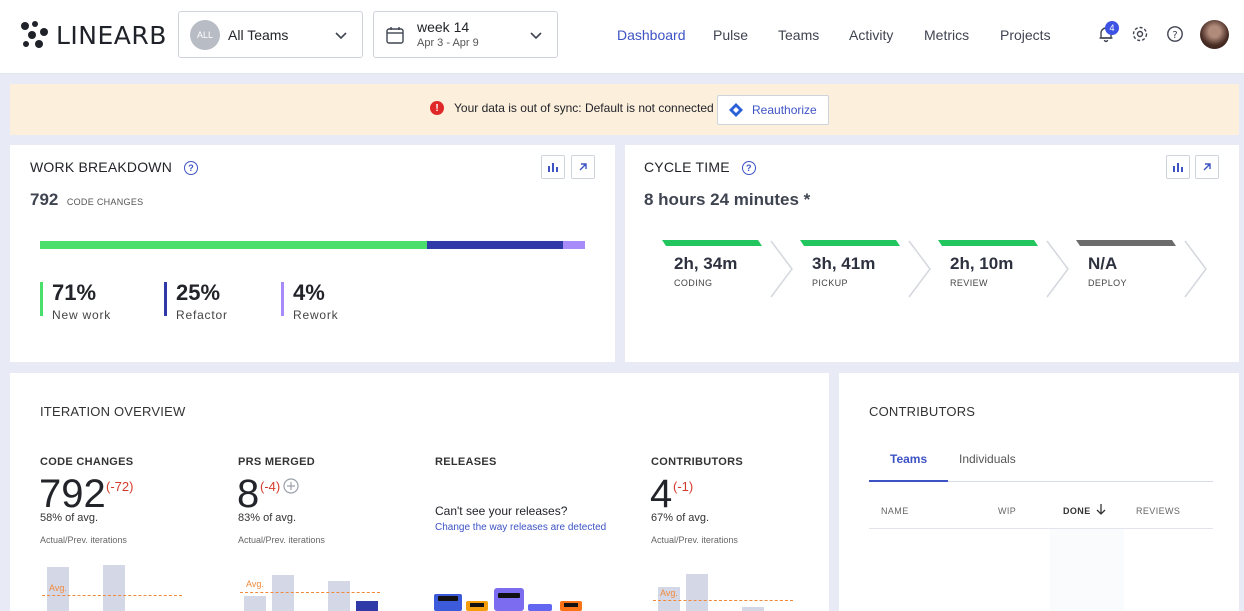 Image resolution: width=1244 pixels, height=611 pixels. I want to click on team-badge: ALL, so click(205, 34).